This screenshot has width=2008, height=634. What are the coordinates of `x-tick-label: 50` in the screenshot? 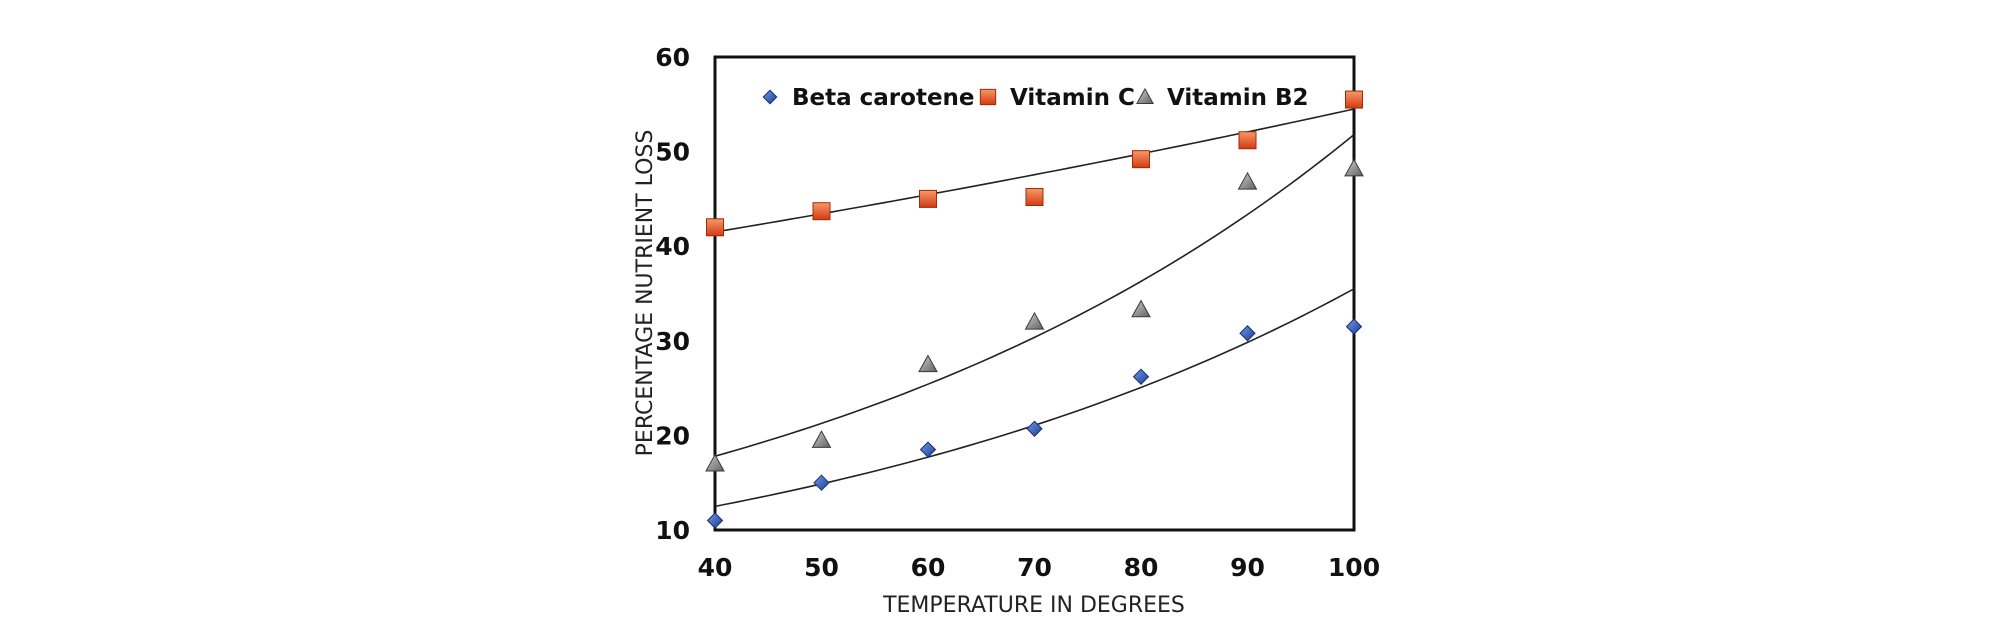 It's located at (821, 567).